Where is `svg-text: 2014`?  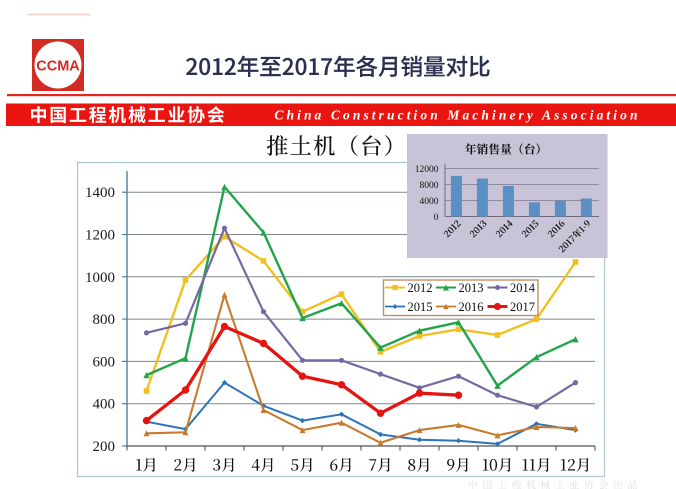
svg-text: 2014 is located at coordinates (523, 288).